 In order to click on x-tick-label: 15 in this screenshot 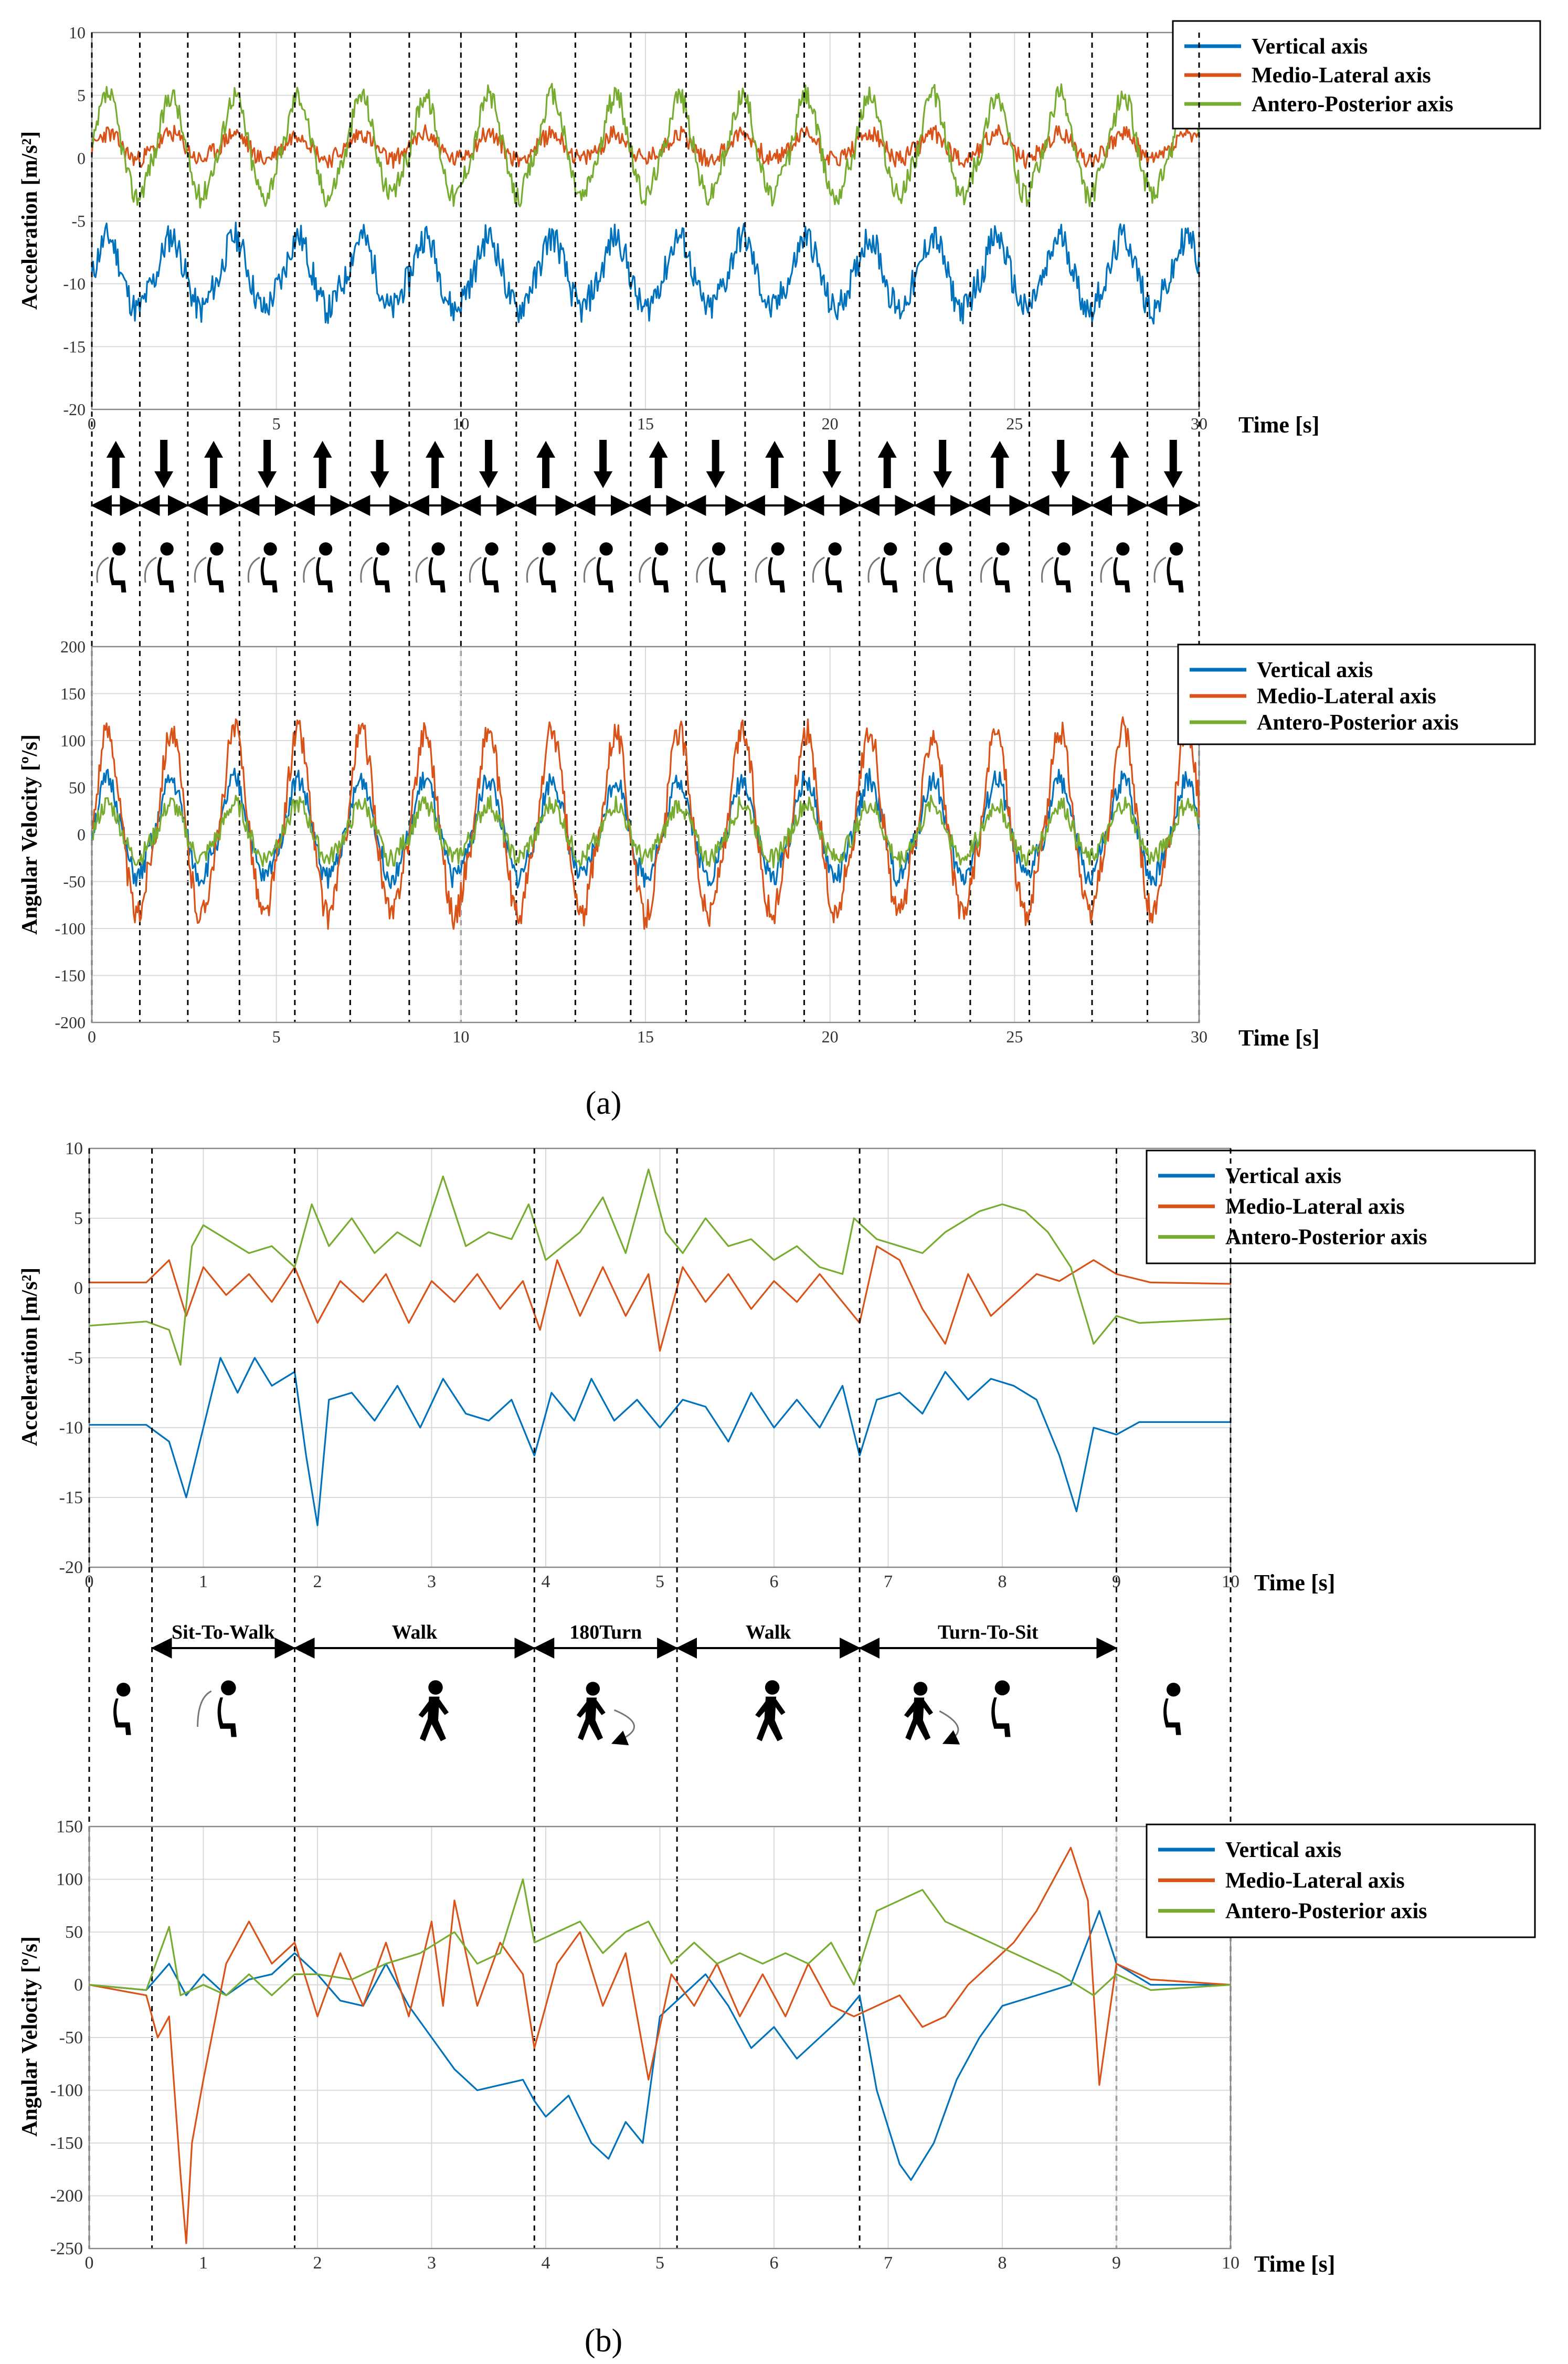, I will do `click(645, 423)`.